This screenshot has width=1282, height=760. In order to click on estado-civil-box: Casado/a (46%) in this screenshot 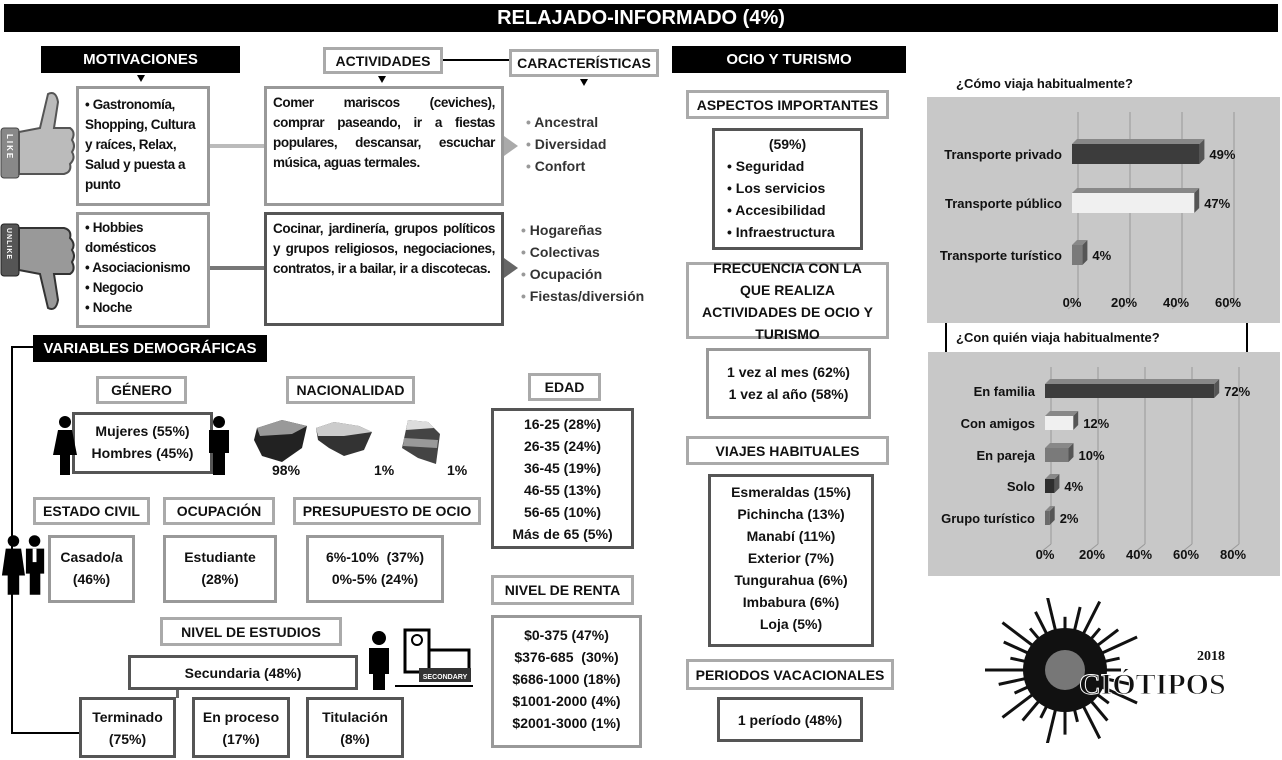, I will do `click(91, 569)`.